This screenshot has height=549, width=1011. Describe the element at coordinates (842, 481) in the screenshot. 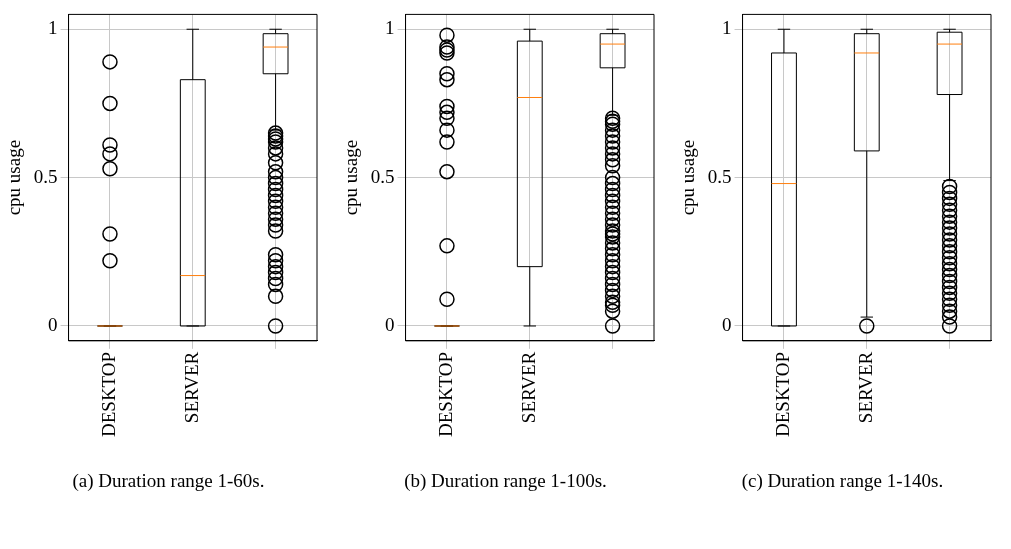

I see `text: (c) Duration range 1-140s.` at that location.